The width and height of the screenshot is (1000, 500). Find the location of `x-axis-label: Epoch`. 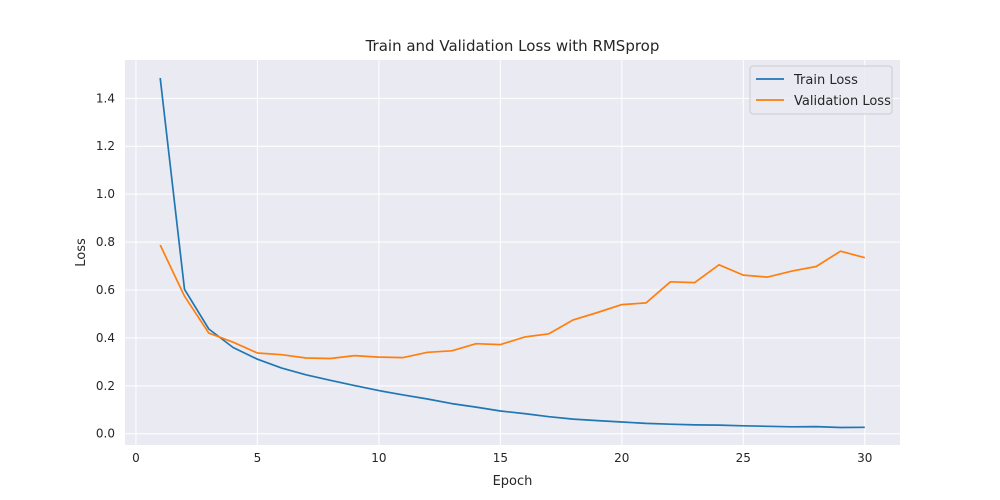

x-axis-label: Epoch is located at coordinates (513, 481).